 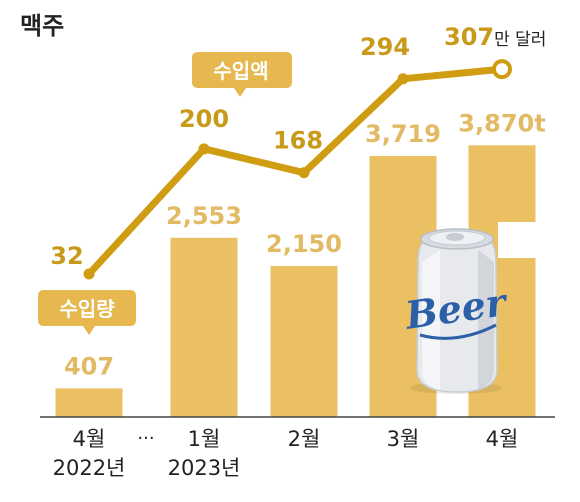 I want to click on bar-value-label-1: 2,553, so click(x=204, y=216).